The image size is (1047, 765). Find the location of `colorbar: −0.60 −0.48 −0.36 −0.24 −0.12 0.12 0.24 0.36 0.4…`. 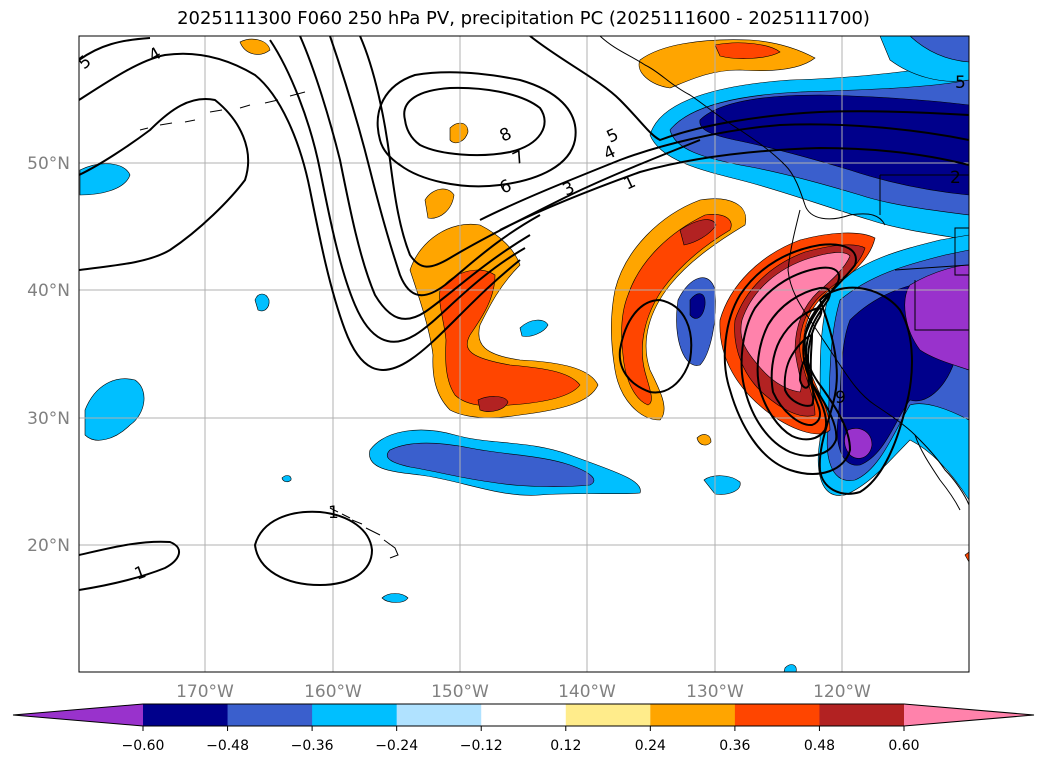

colorbar: −0.60 −0.48 −0.36 −0.24 −0.12 0.12 0.24 0.36 0.4… is located at coordinates (523, 728).